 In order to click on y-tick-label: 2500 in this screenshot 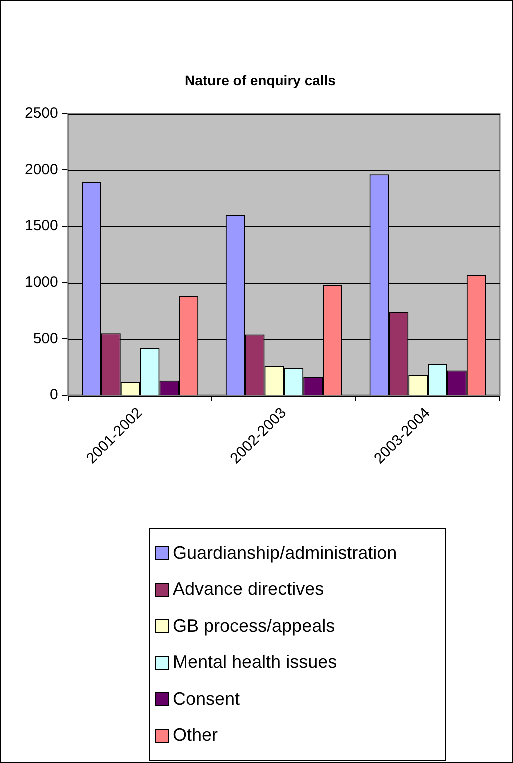, I will do `click(41, 113)`.